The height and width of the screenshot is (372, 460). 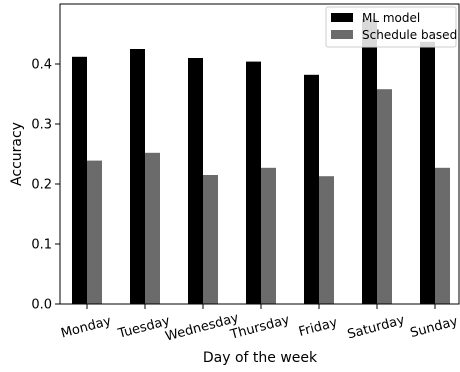 What do you see at coordinates (442, 235) in the screenshot?
I see `bar-schedule-based-sunday` at bounding box center [442, 235].